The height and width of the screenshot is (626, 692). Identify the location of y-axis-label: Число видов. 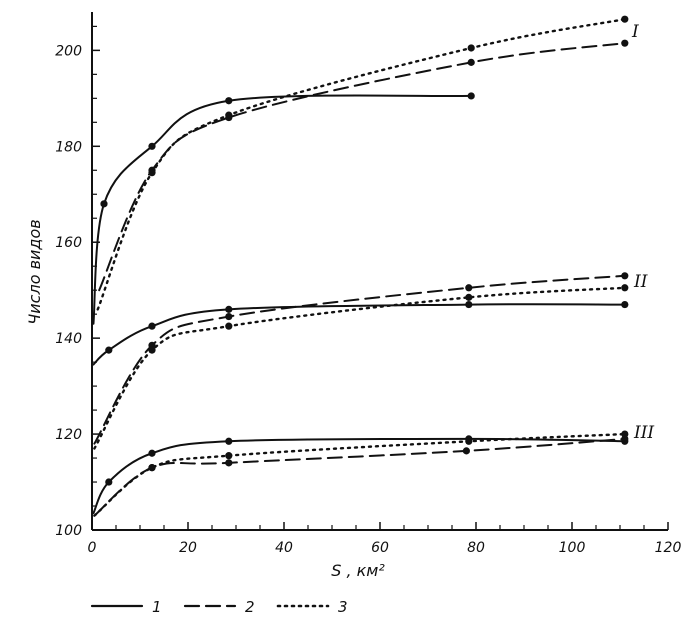
(34, 271).